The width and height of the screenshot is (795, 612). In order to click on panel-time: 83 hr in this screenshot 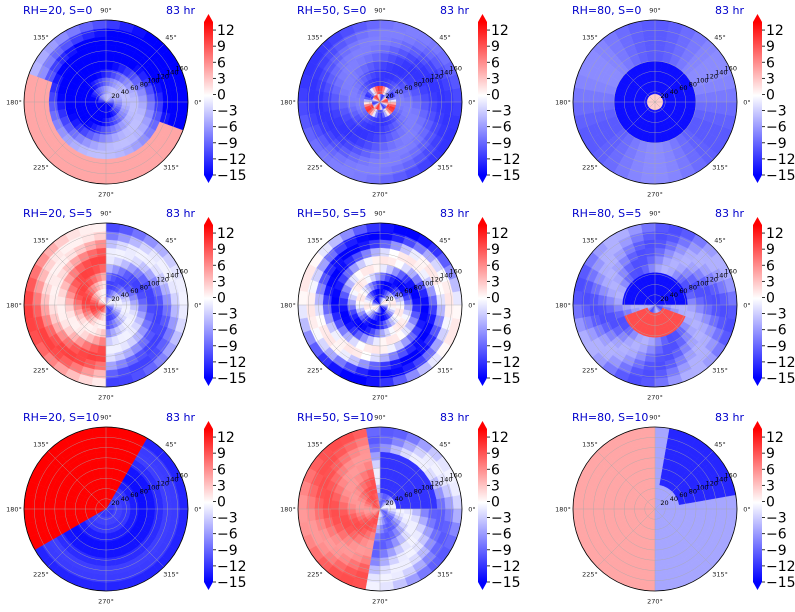, I will do `click(454, 213)`.